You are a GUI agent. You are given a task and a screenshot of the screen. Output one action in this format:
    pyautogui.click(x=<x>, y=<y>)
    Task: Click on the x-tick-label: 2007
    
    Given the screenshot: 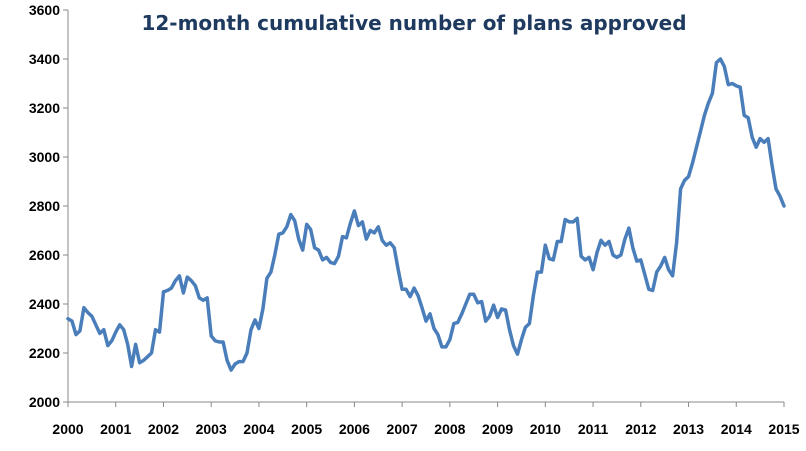 What is the action you would take?
    pyautogui.click(x=402, y=429)
    